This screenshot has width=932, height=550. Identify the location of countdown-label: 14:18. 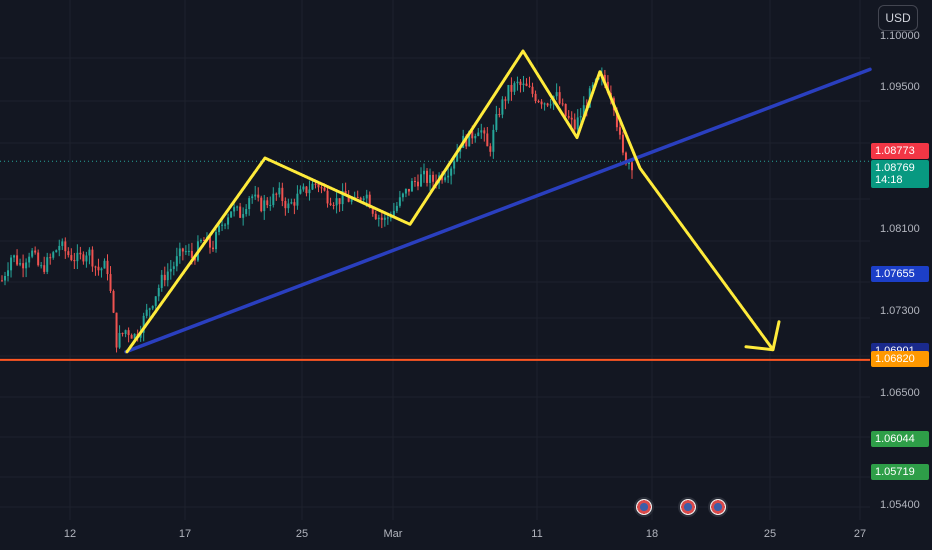
(889, 180).